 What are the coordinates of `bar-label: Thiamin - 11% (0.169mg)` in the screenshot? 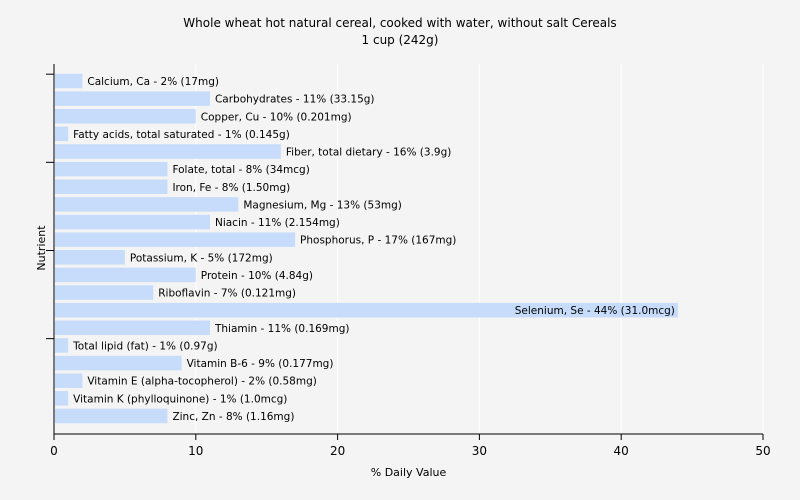 It's located at (282, 329).